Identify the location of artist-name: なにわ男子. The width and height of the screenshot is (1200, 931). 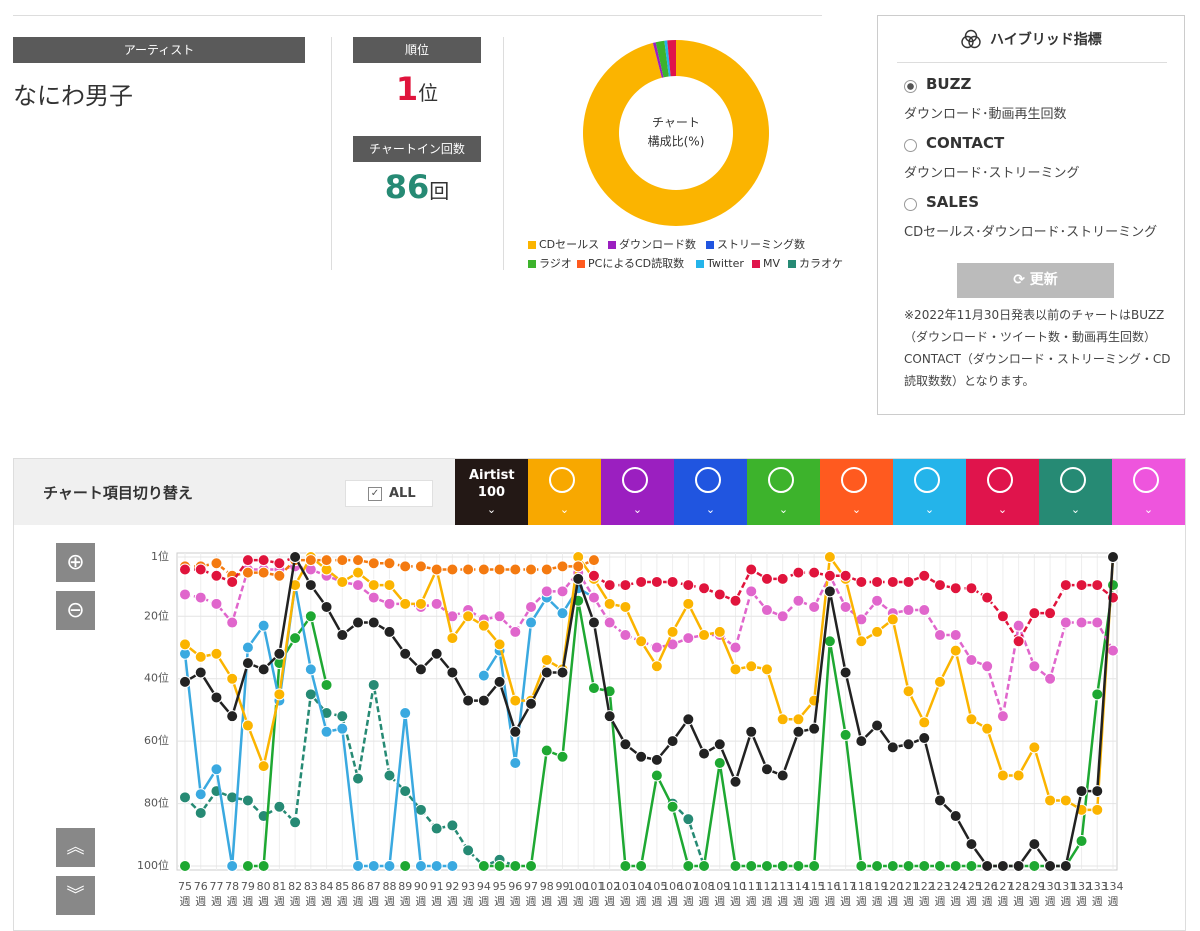
(73, 96).